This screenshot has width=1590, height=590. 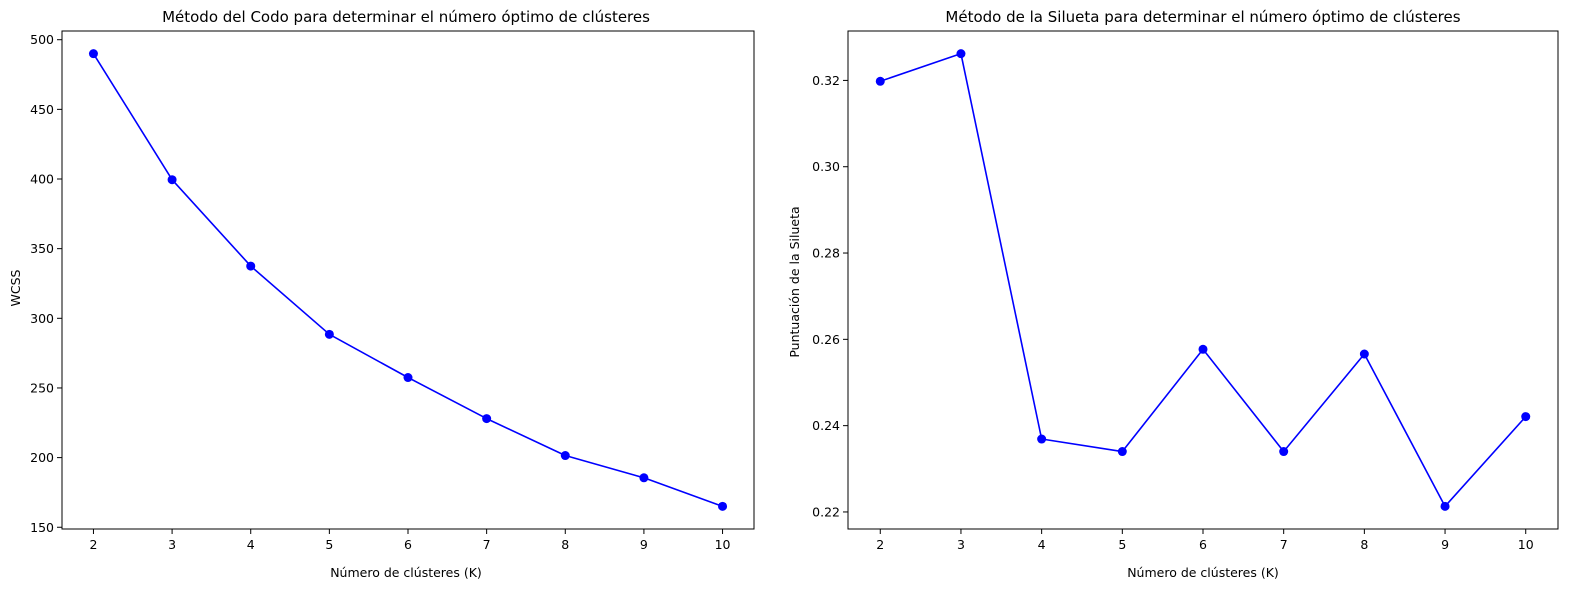 What do you see at coordinates (826, 80) in the screenshot?
I see `y-tick-label: 0.32` at bounding box center [826, 80].